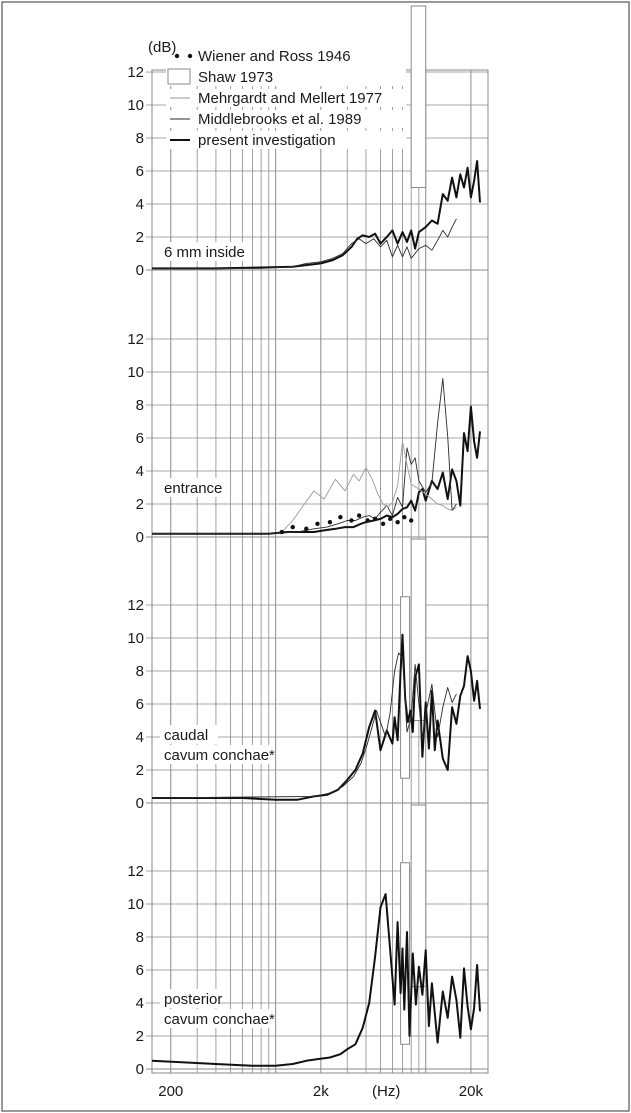 The width and height of the screenshot is (631, 1113). What do you see at coordinates (386, 1091) in the screenshot?
I see `x-axis-label: (Hz)` at bounding box center [386, 1091].